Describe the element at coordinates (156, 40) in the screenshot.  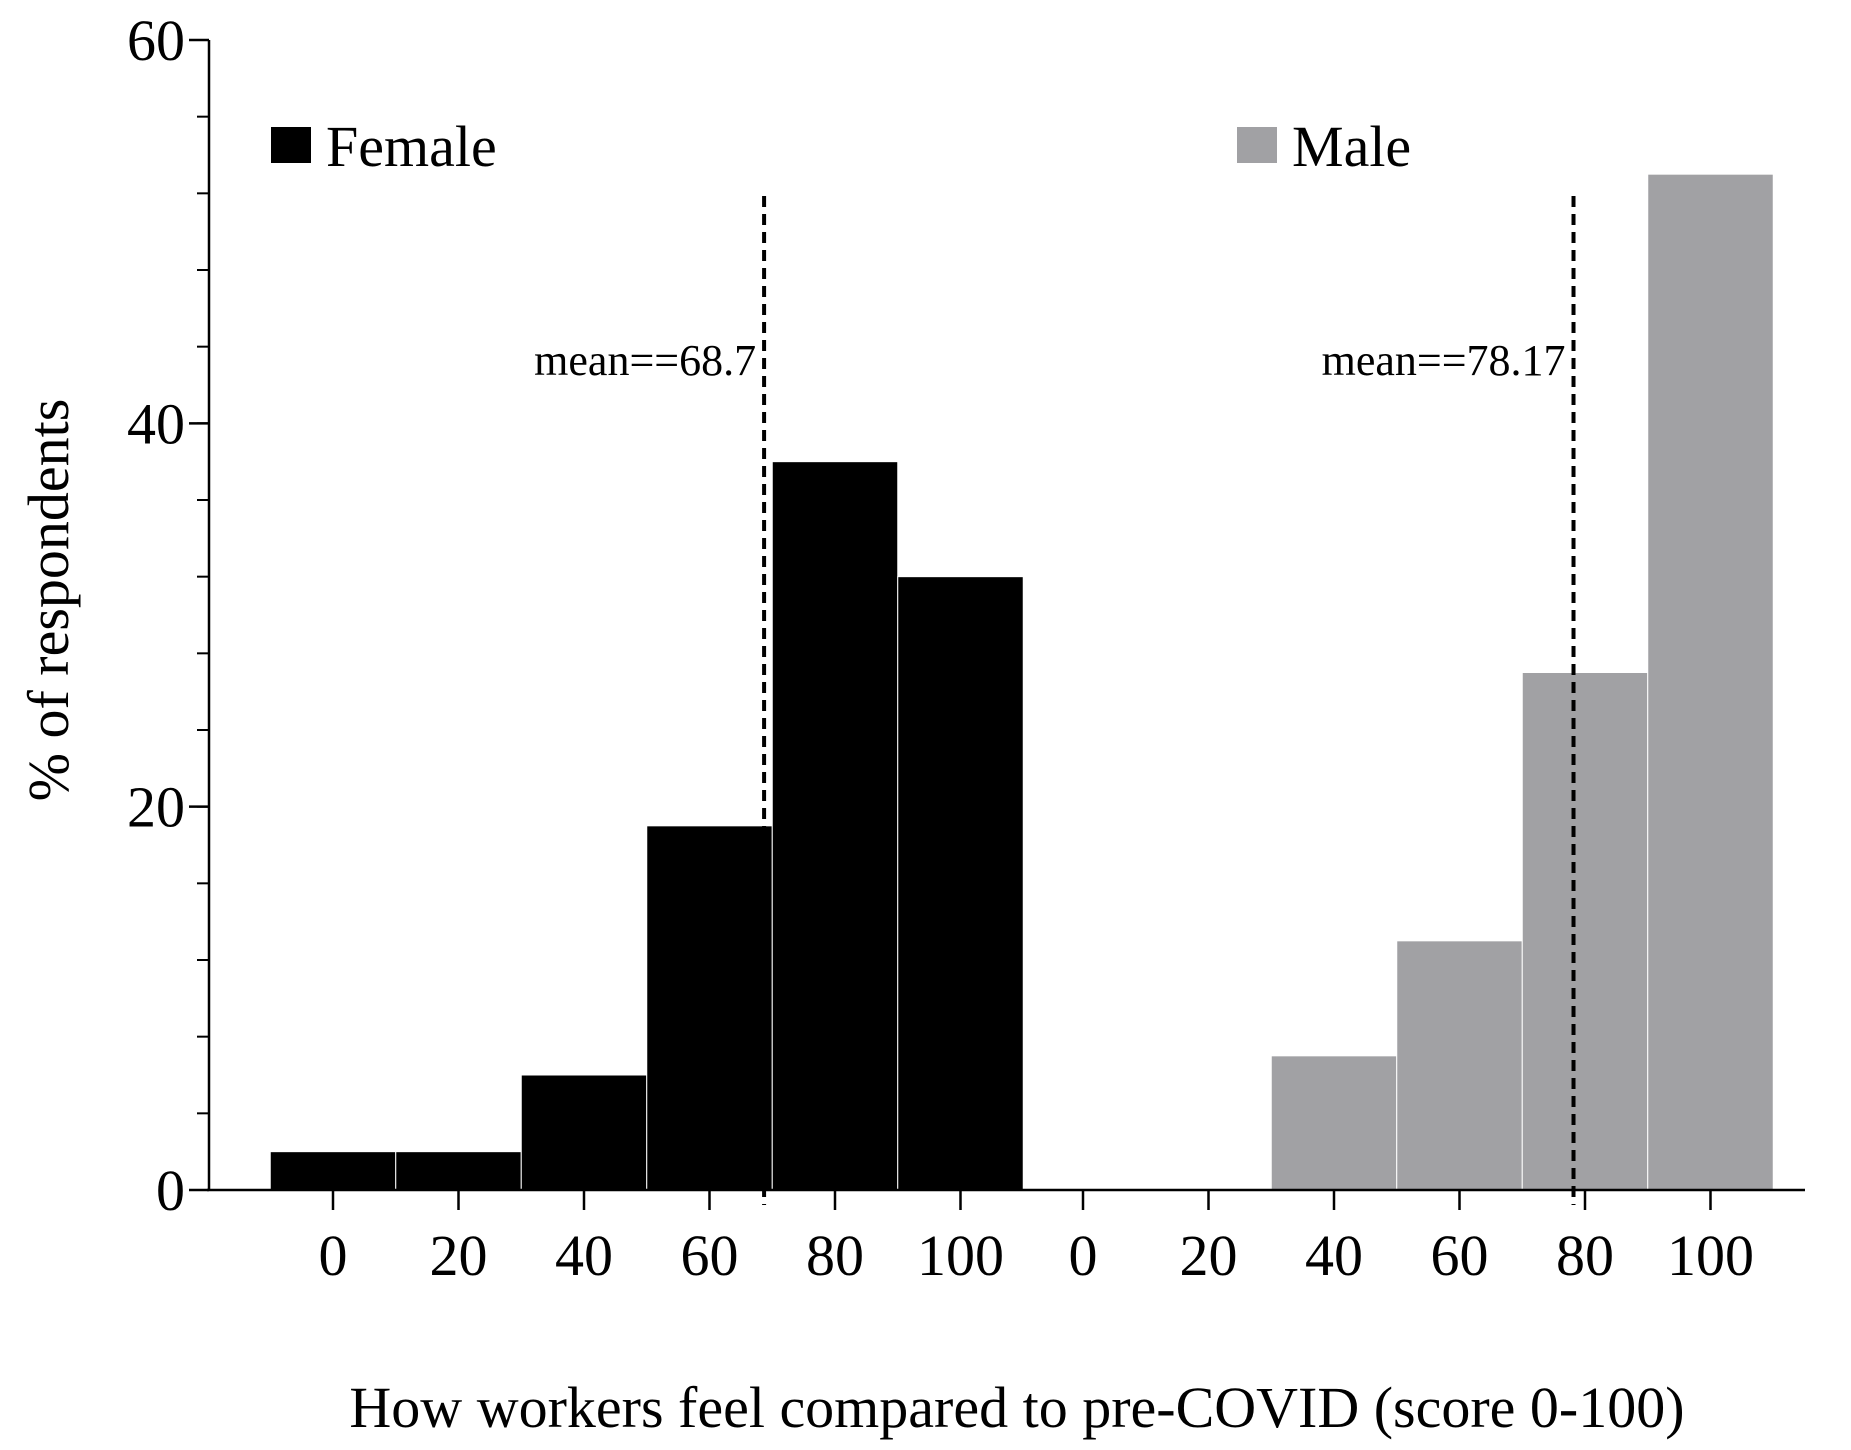
I see `y-tick-label: 60` at that location.